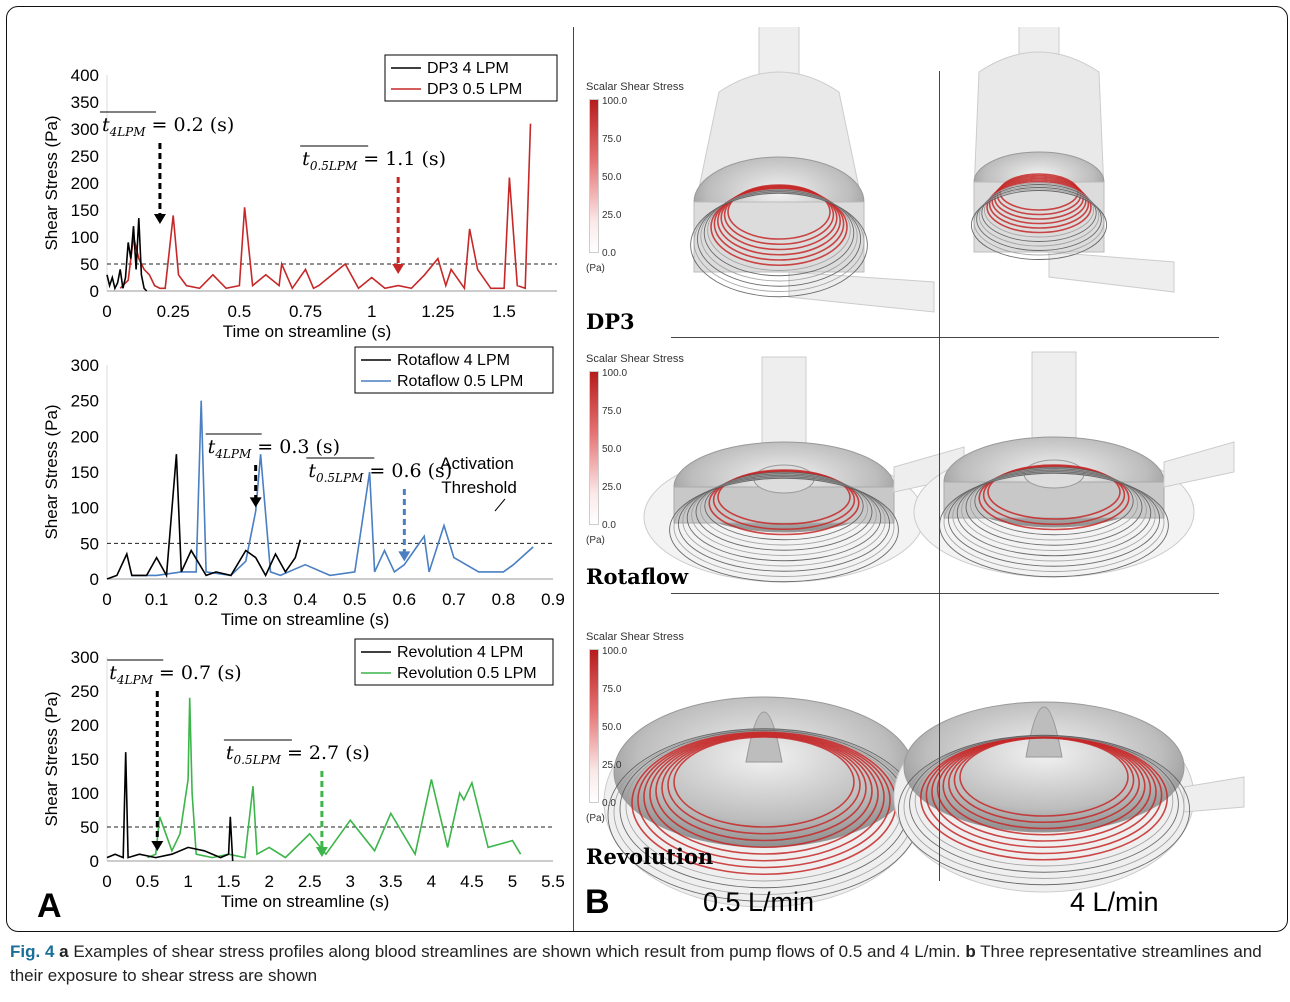  Describe the element at coordinates (85, 210) in the screenshot. I see `y-tick-label: 150` at that location.